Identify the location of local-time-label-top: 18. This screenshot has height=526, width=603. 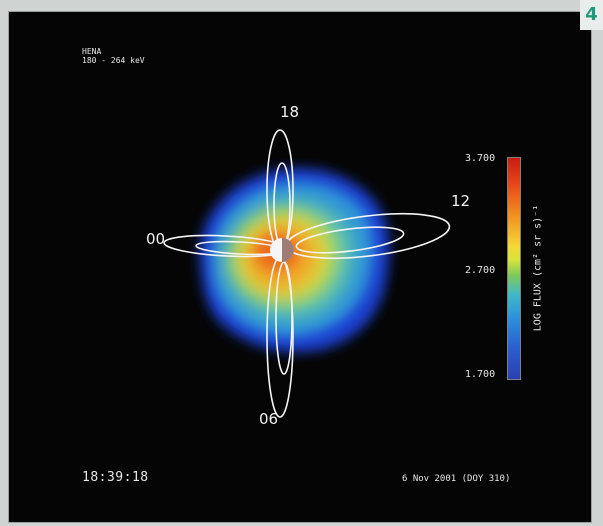
(290, 112).